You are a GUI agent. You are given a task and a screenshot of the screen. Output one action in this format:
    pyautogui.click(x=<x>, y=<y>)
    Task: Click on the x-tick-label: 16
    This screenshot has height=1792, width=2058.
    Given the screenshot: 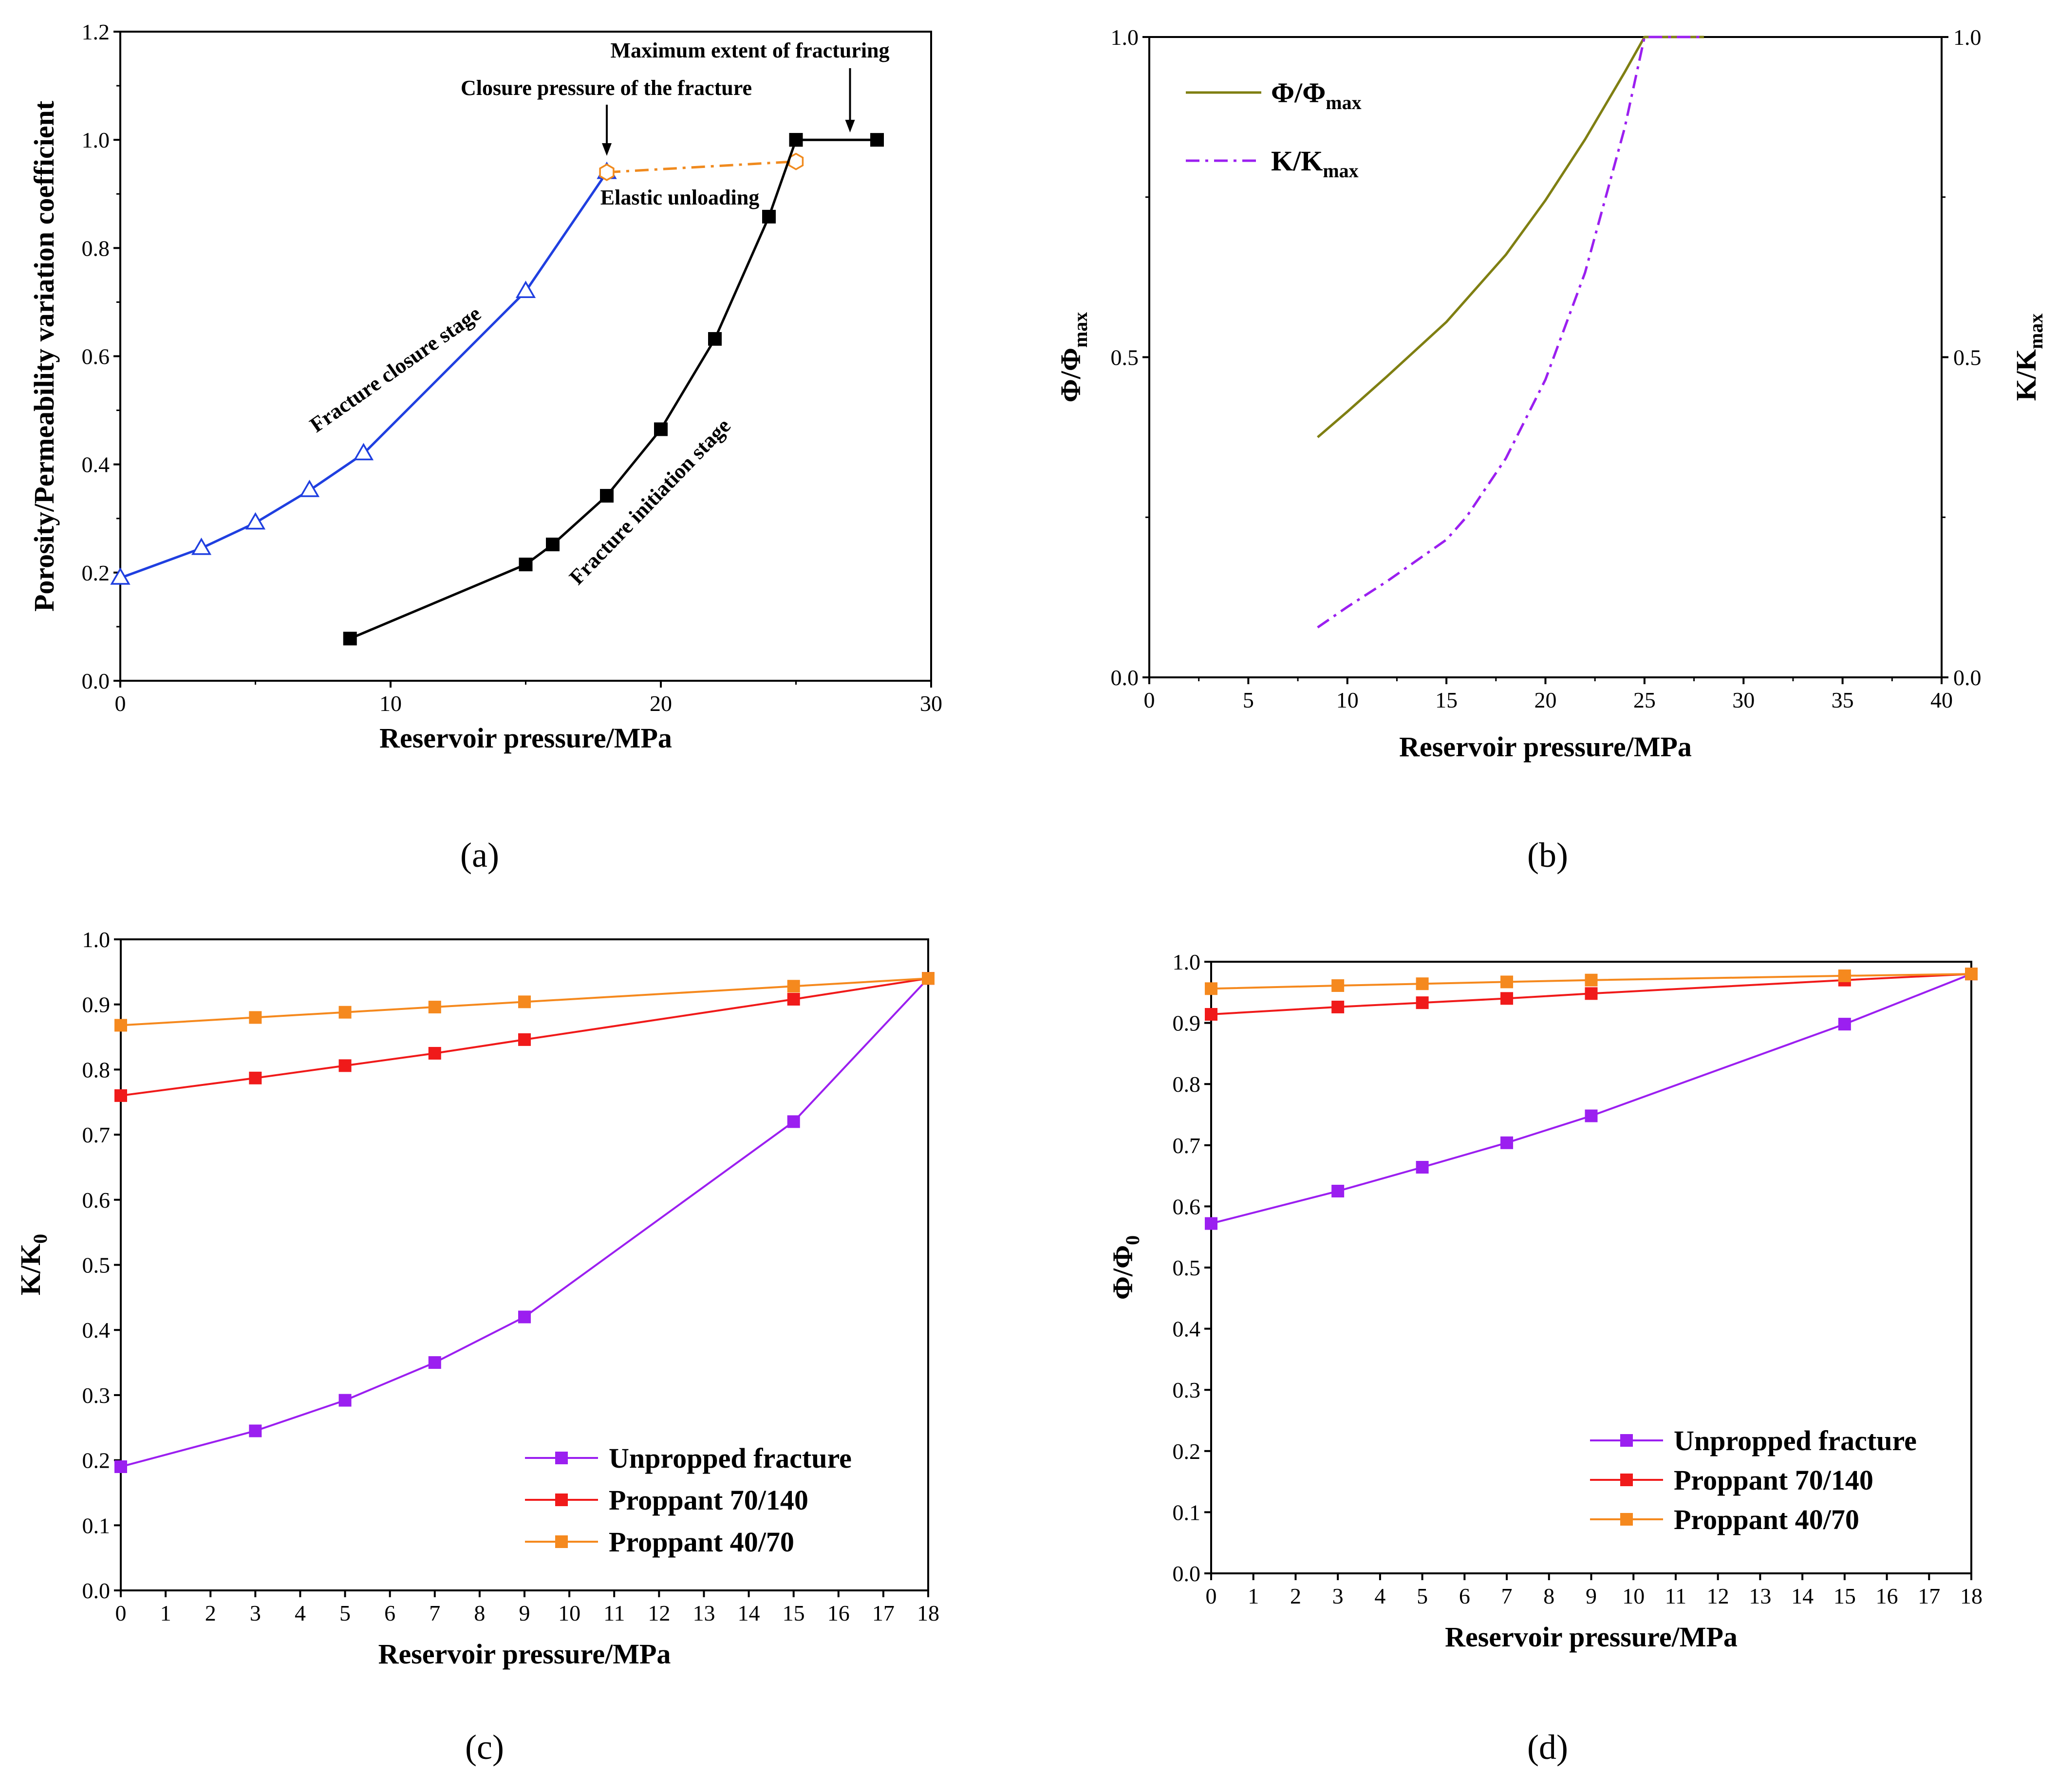 What is the action you would take?
    pyautogui.click(x=839, y=1613)
    